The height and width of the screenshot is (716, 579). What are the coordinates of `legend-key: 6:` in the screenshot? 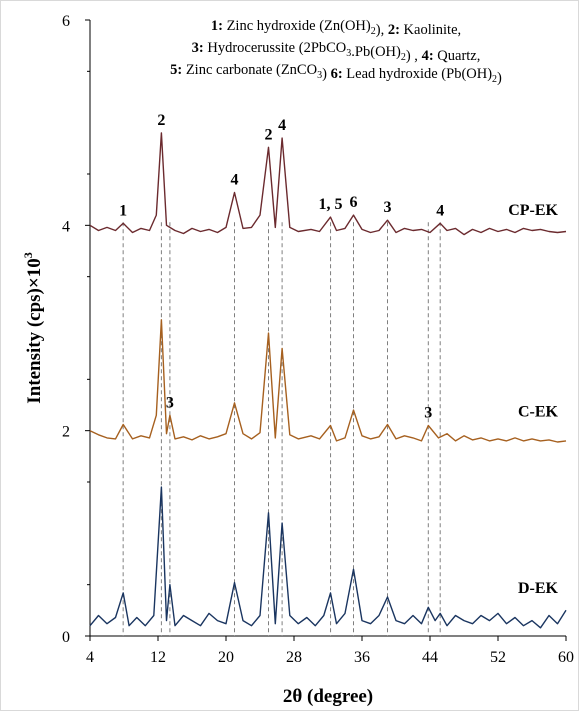 It's located at (337, 74).